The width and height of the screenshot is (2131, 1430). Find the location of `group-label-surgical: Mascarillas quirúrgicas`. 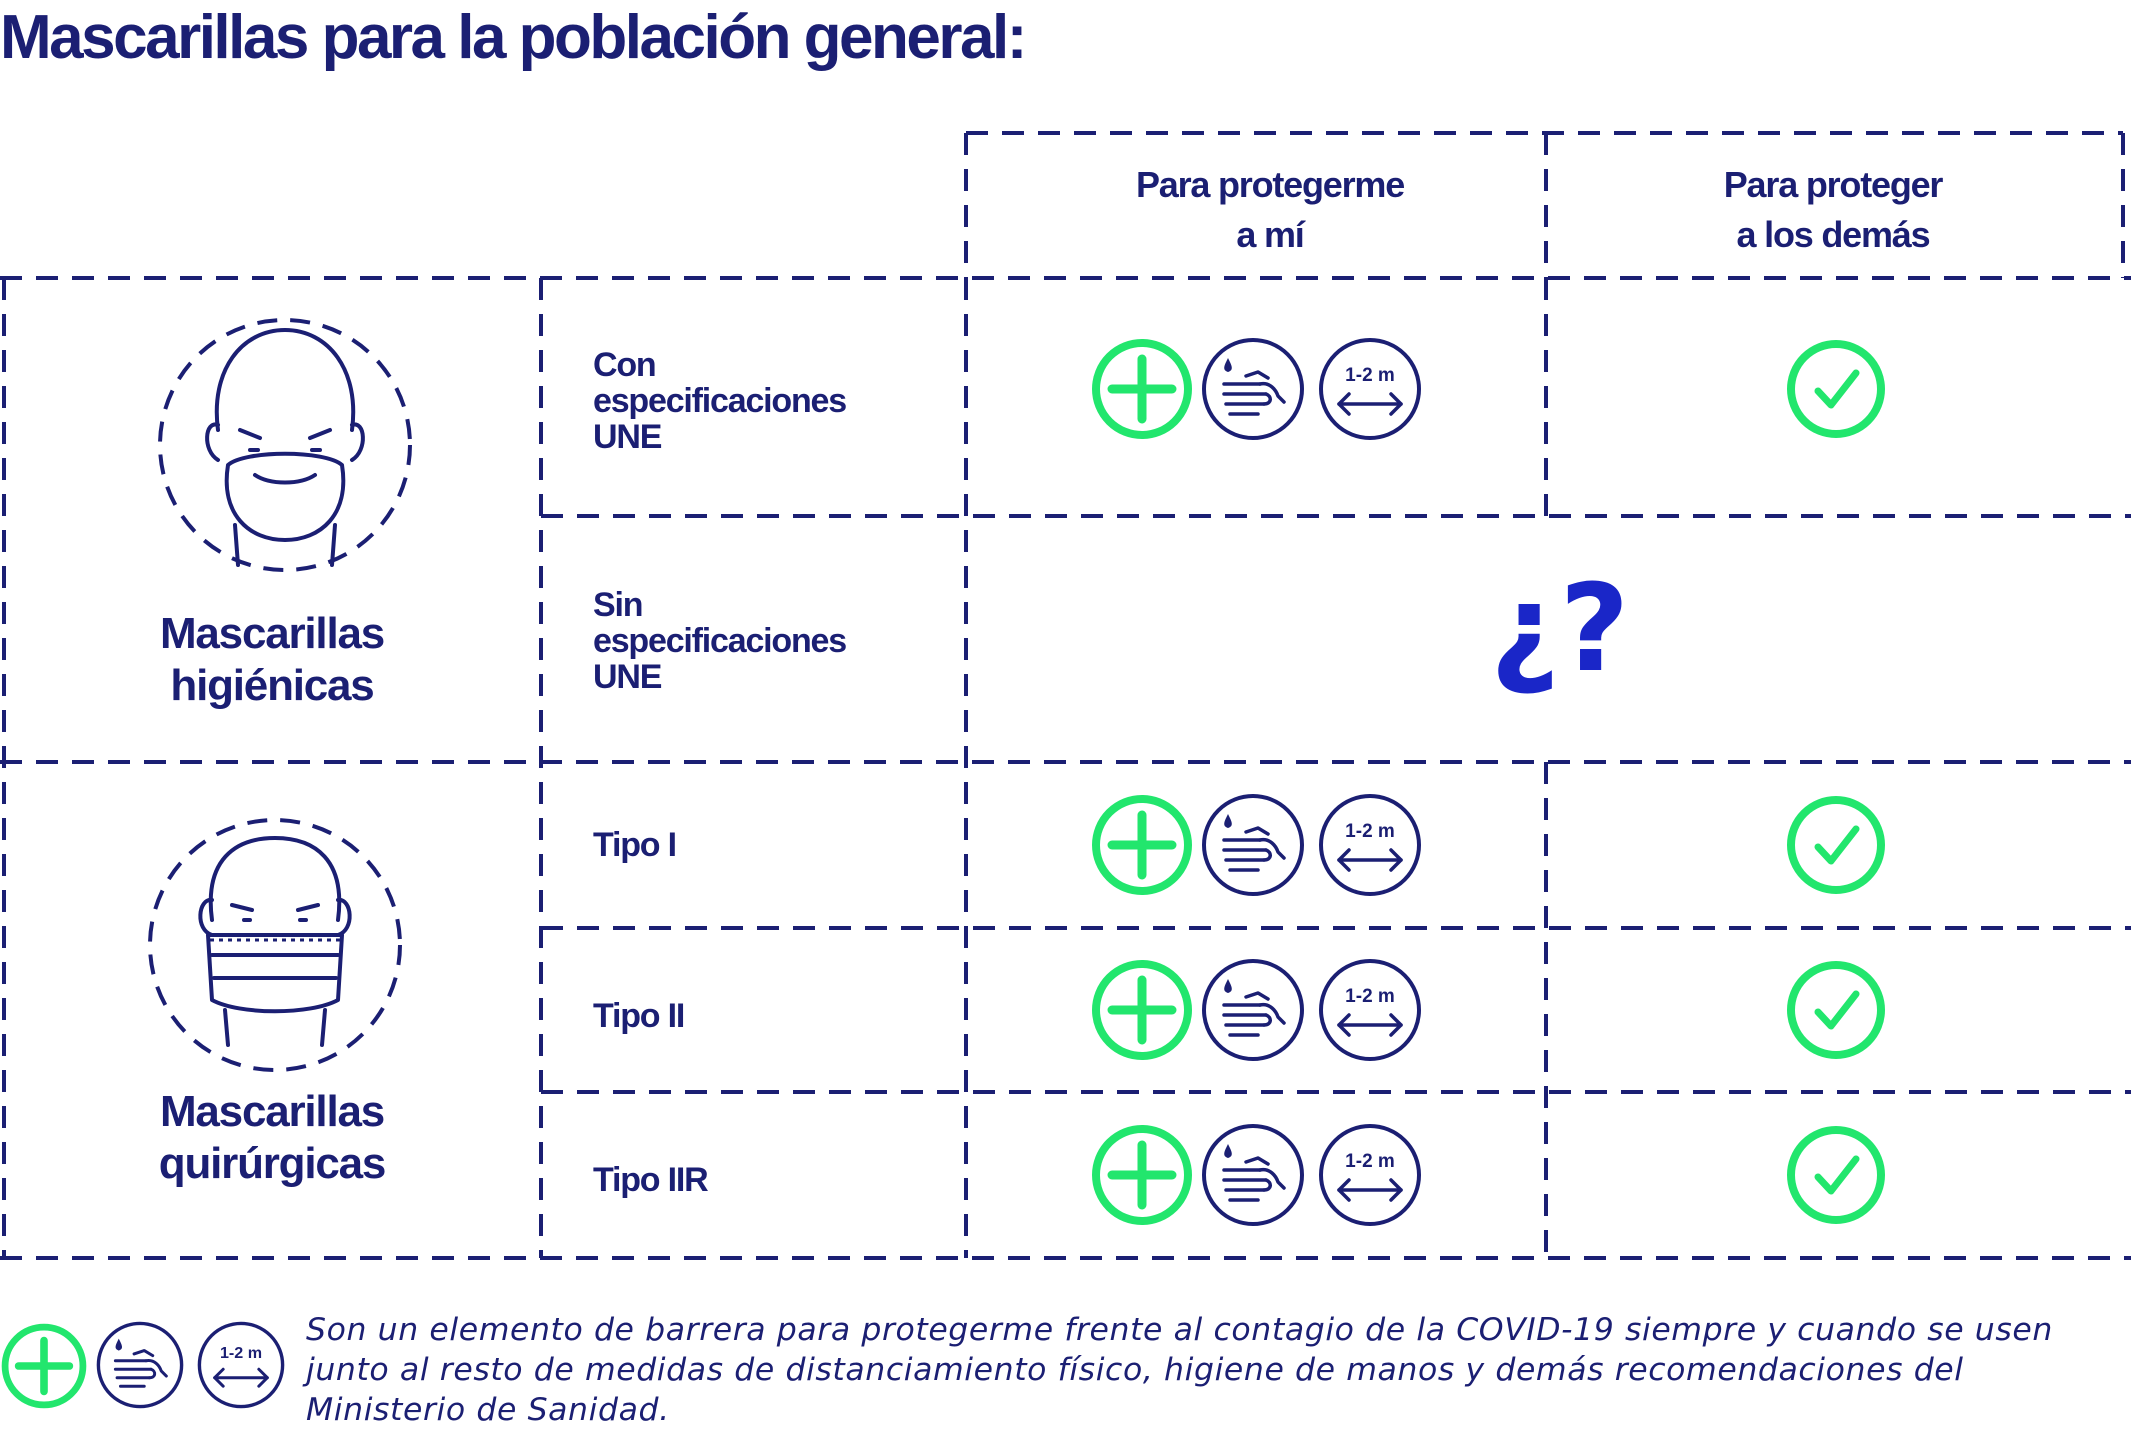

group-label-surgical: Mascarillas quirúrgicas is located at coordinates (272, 1138).